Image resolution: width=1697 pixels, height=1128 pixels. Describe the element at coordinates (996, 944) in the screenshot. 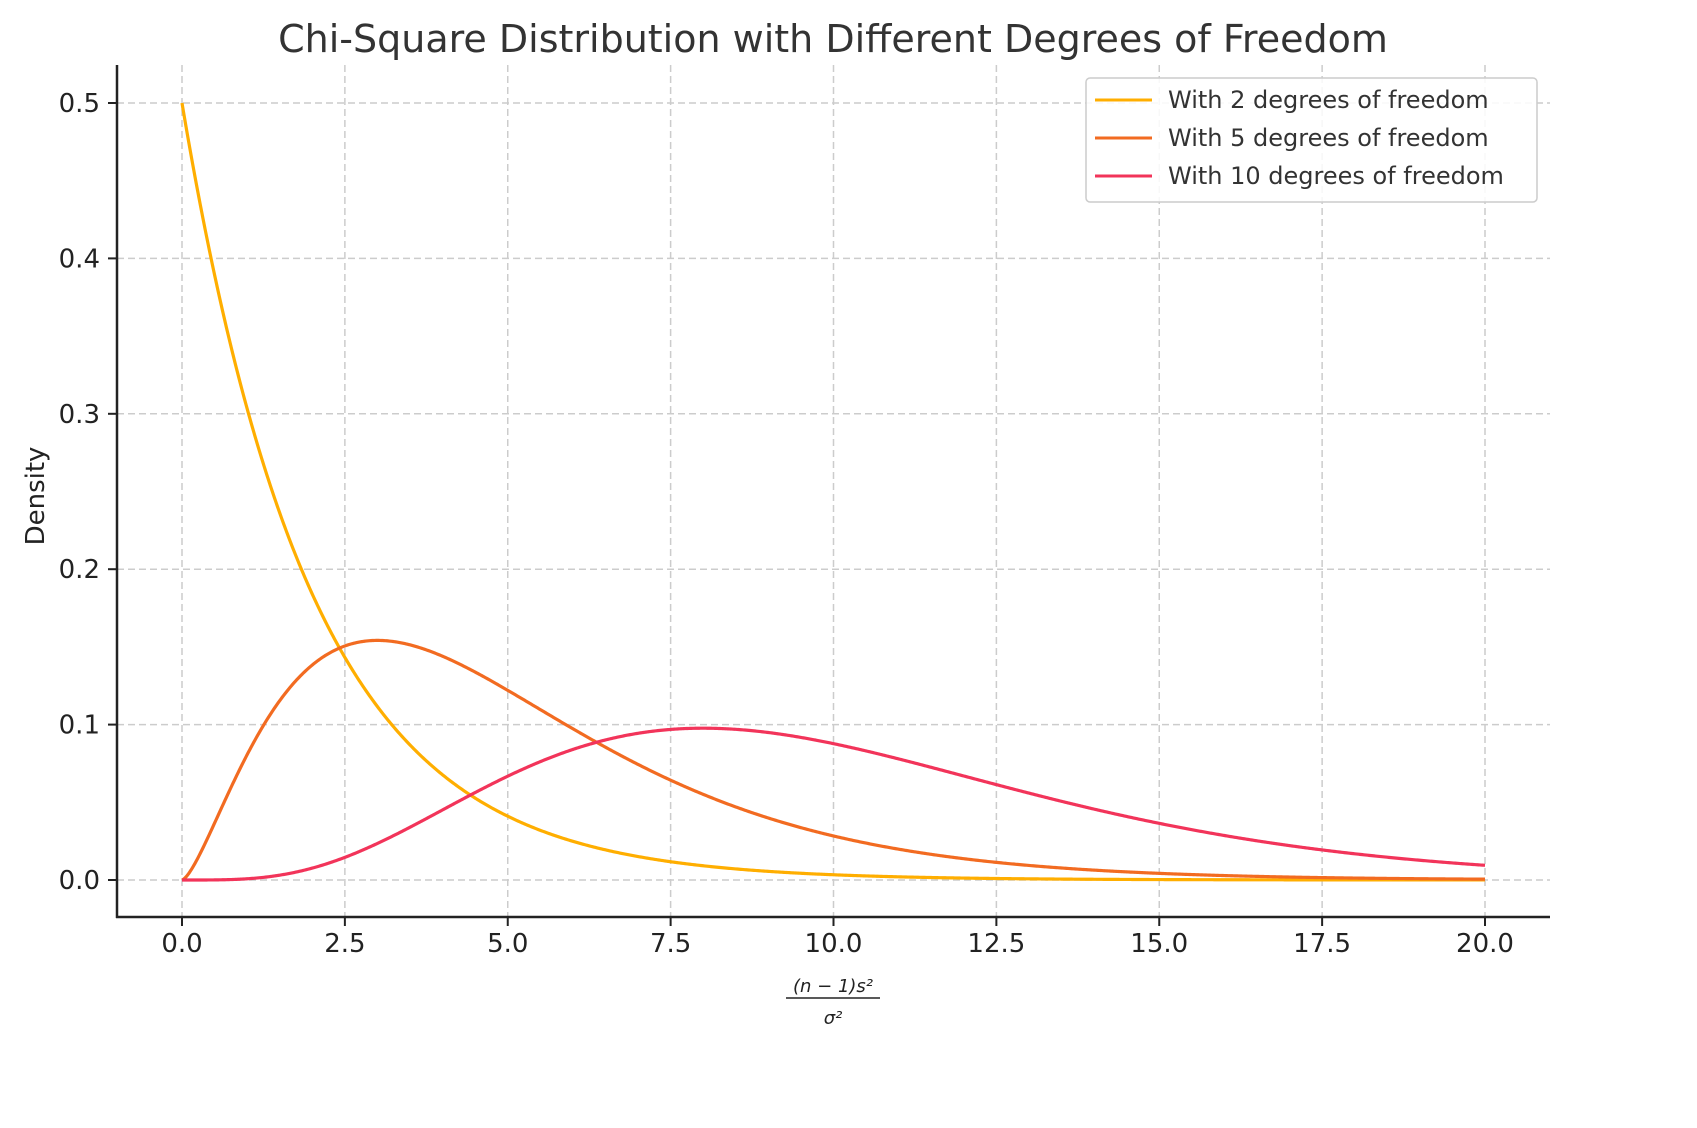

I see `x-tick-label: 12.5` at that location.